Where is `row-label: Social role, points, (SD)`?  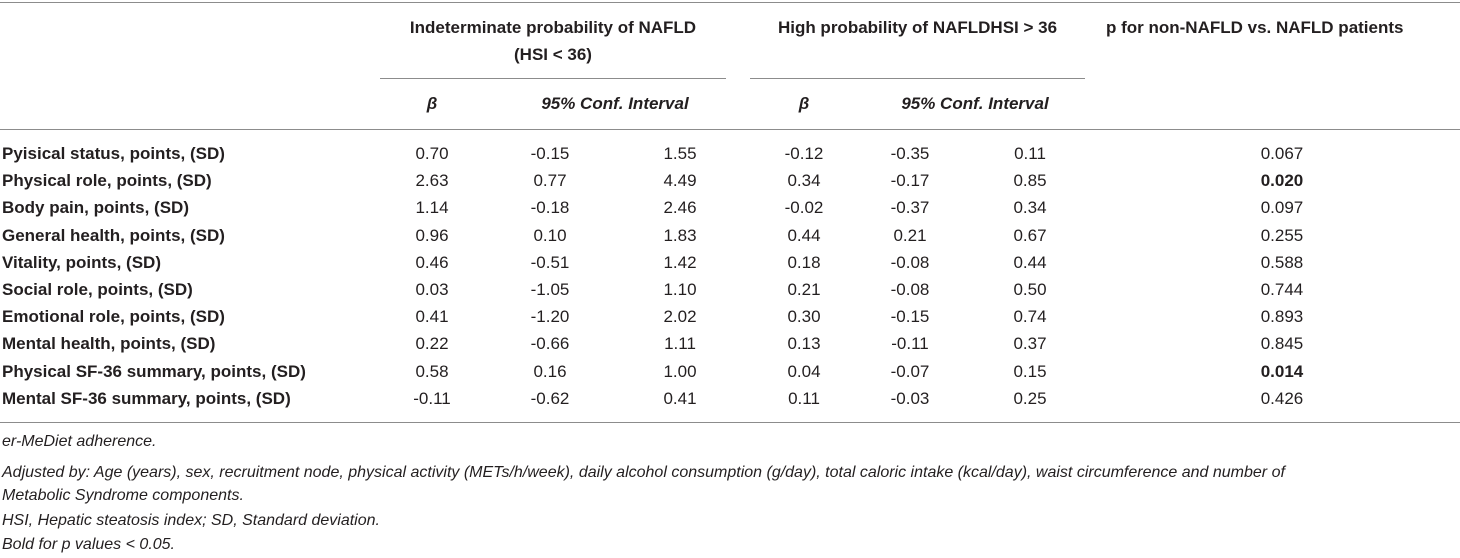
row-label: Social role, points, (SD) is located at coordinates (97, 289).